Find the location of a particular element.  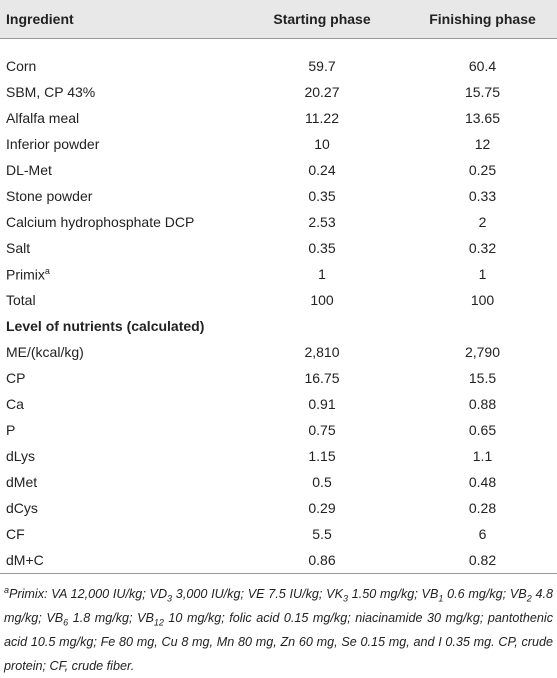

header-cell: Finishing phase is located at coordinates (482, 19).